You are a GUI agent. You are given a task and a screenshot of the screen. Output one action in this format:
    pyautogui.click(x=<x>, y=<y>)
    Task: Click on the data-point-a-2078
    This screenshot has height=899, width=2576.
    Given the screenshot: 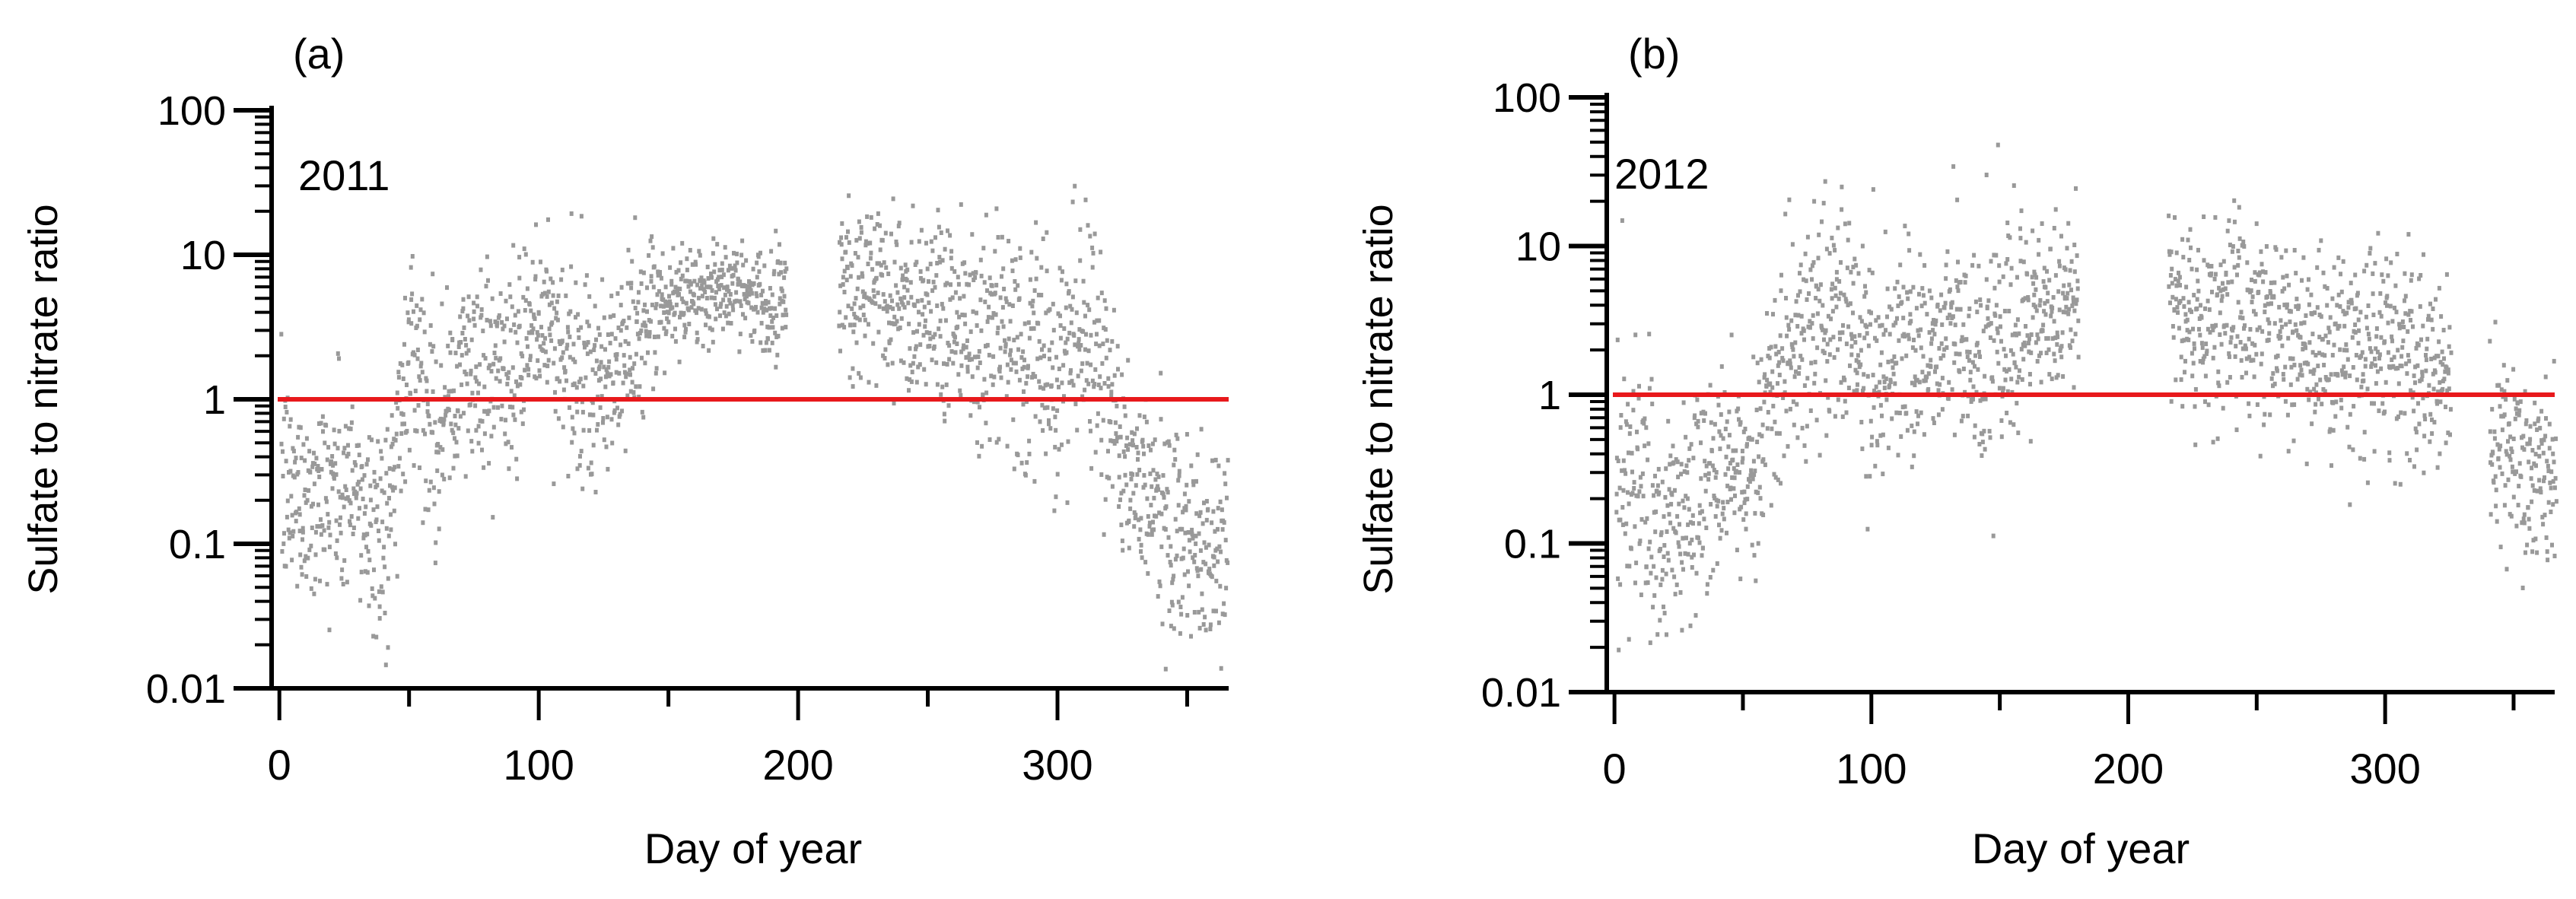 What is the action you would take?
    pyautogui.click(x=1196, y=481)
    